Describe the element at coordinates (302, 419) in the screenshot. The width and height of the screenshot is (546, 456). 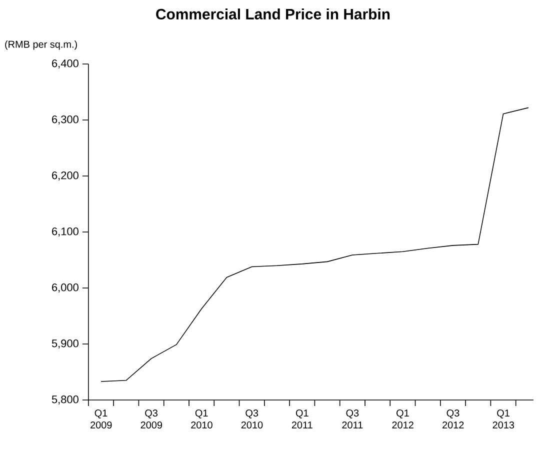
I see `x-tick-label: Q1 2011` at that location.